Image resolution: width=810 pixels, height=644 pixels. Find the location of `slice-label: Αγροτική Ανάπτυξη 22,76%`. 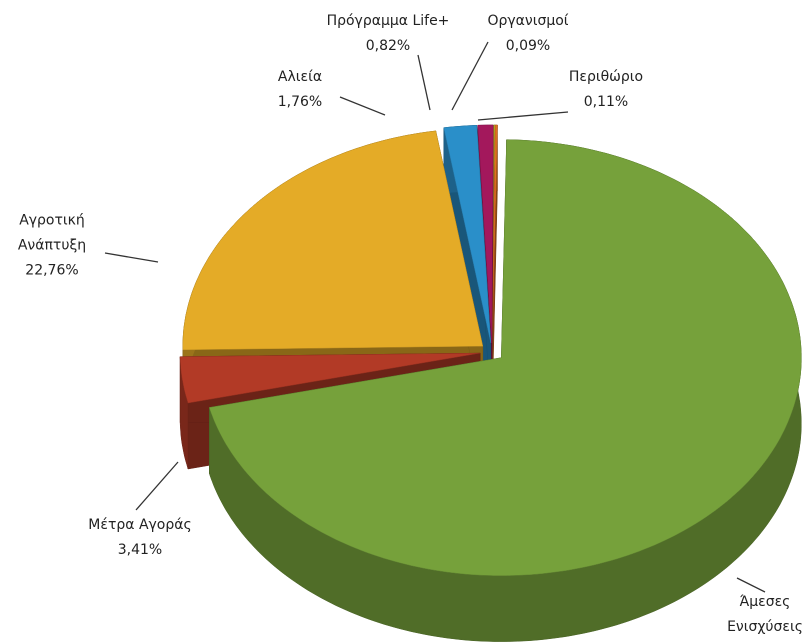

slice-label: Αγροτική Ανάπτυξη 22,76% is located at coordinates (58, 246).